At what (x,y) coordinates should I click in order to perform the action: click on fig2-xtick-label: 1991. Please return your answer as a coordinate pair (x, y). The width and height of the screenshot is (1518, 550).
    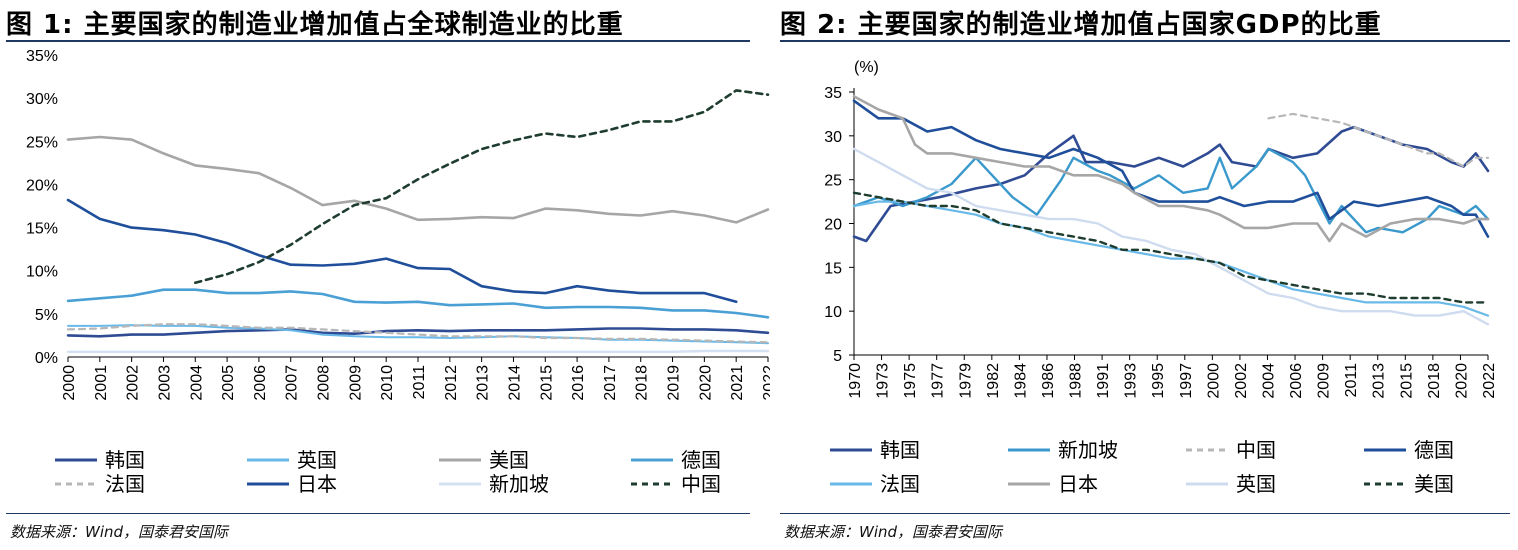
    Looking at the image, I should click on (1103, 381).